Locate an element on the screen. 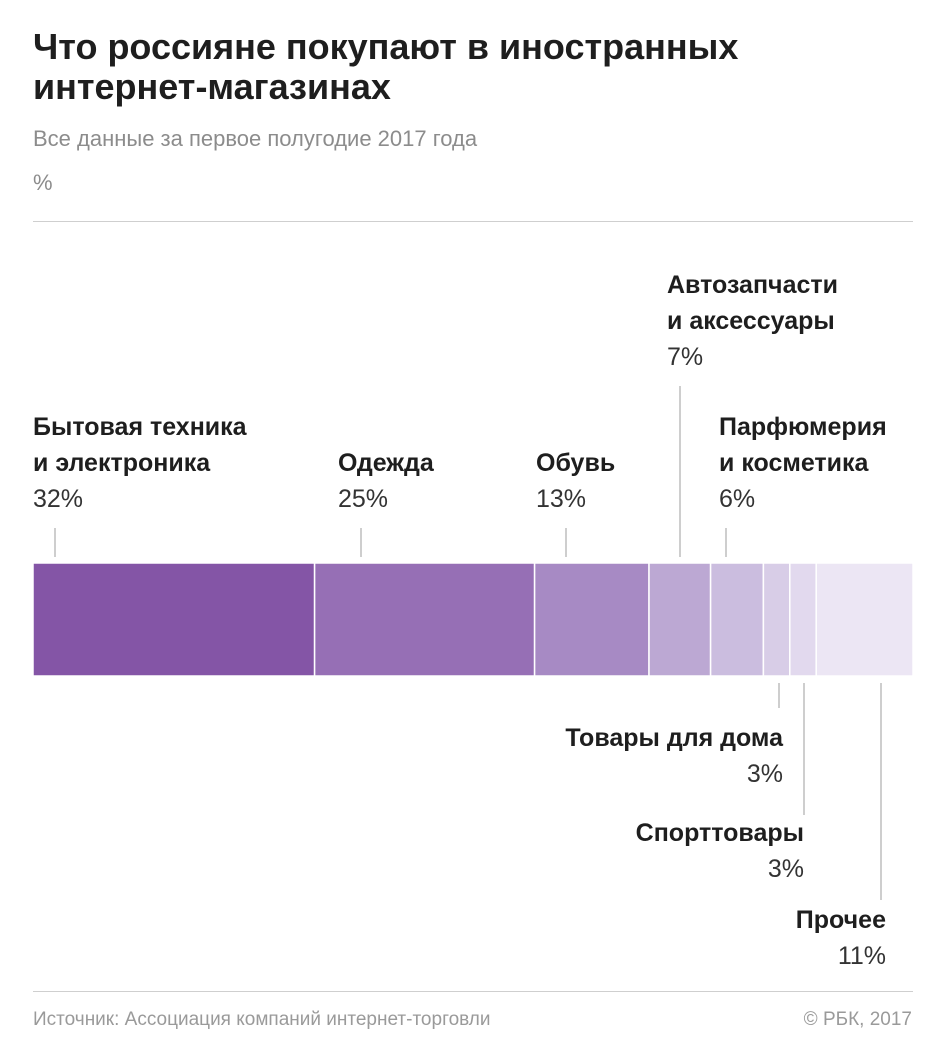 This screenshot has width=945, height=1050. unit-label: % is located at coordinates (43, 182).